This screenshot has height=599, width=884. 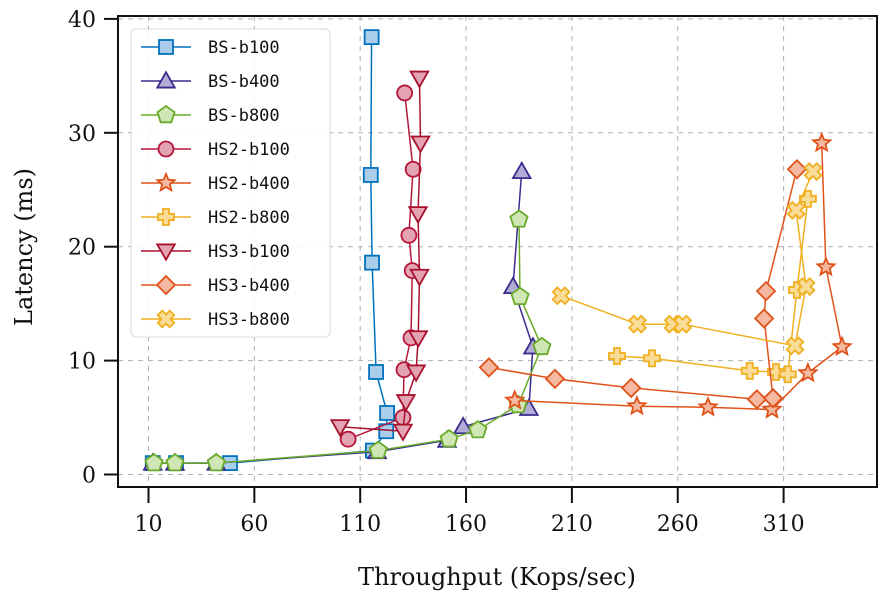 I want to click on legend-label: HS2-b400, so click(x=249, y=184).